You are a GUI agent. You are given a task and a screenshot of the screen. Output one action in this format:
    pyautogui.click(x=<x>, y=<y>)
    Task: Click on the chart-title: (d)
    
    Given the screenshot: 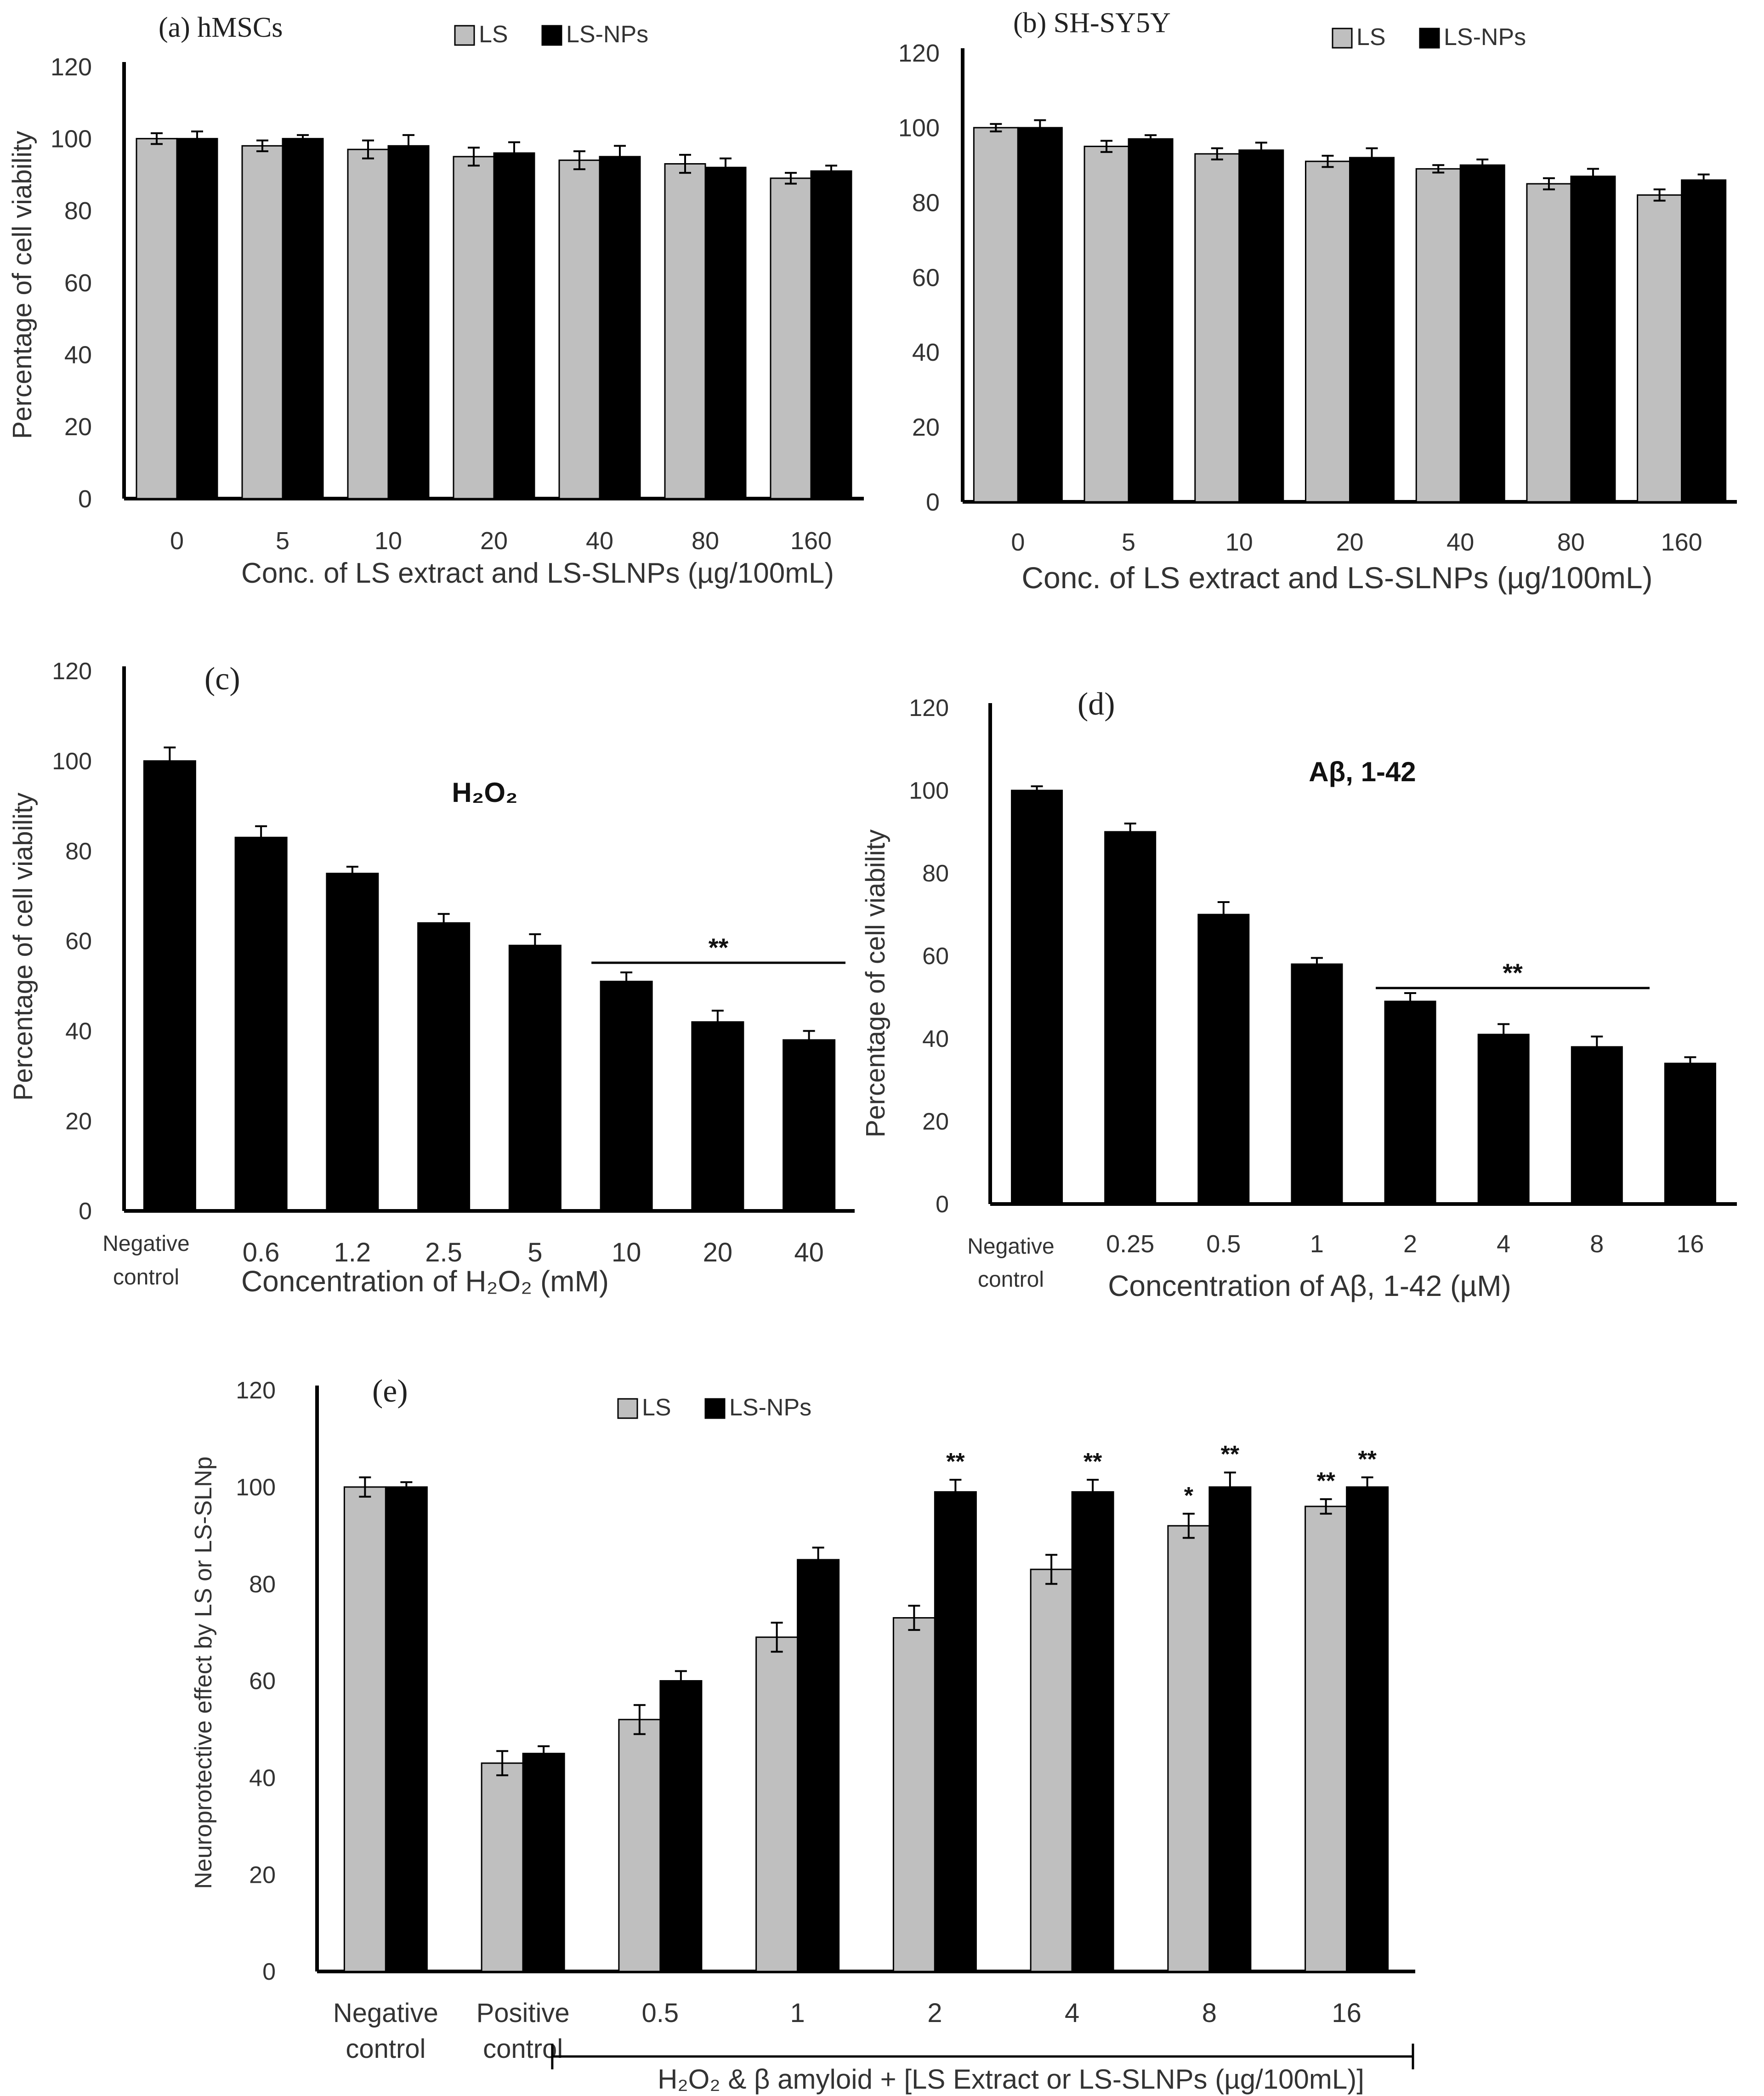 What is the action you would take?
    pyautogui.click(x=1096, y=704)
    